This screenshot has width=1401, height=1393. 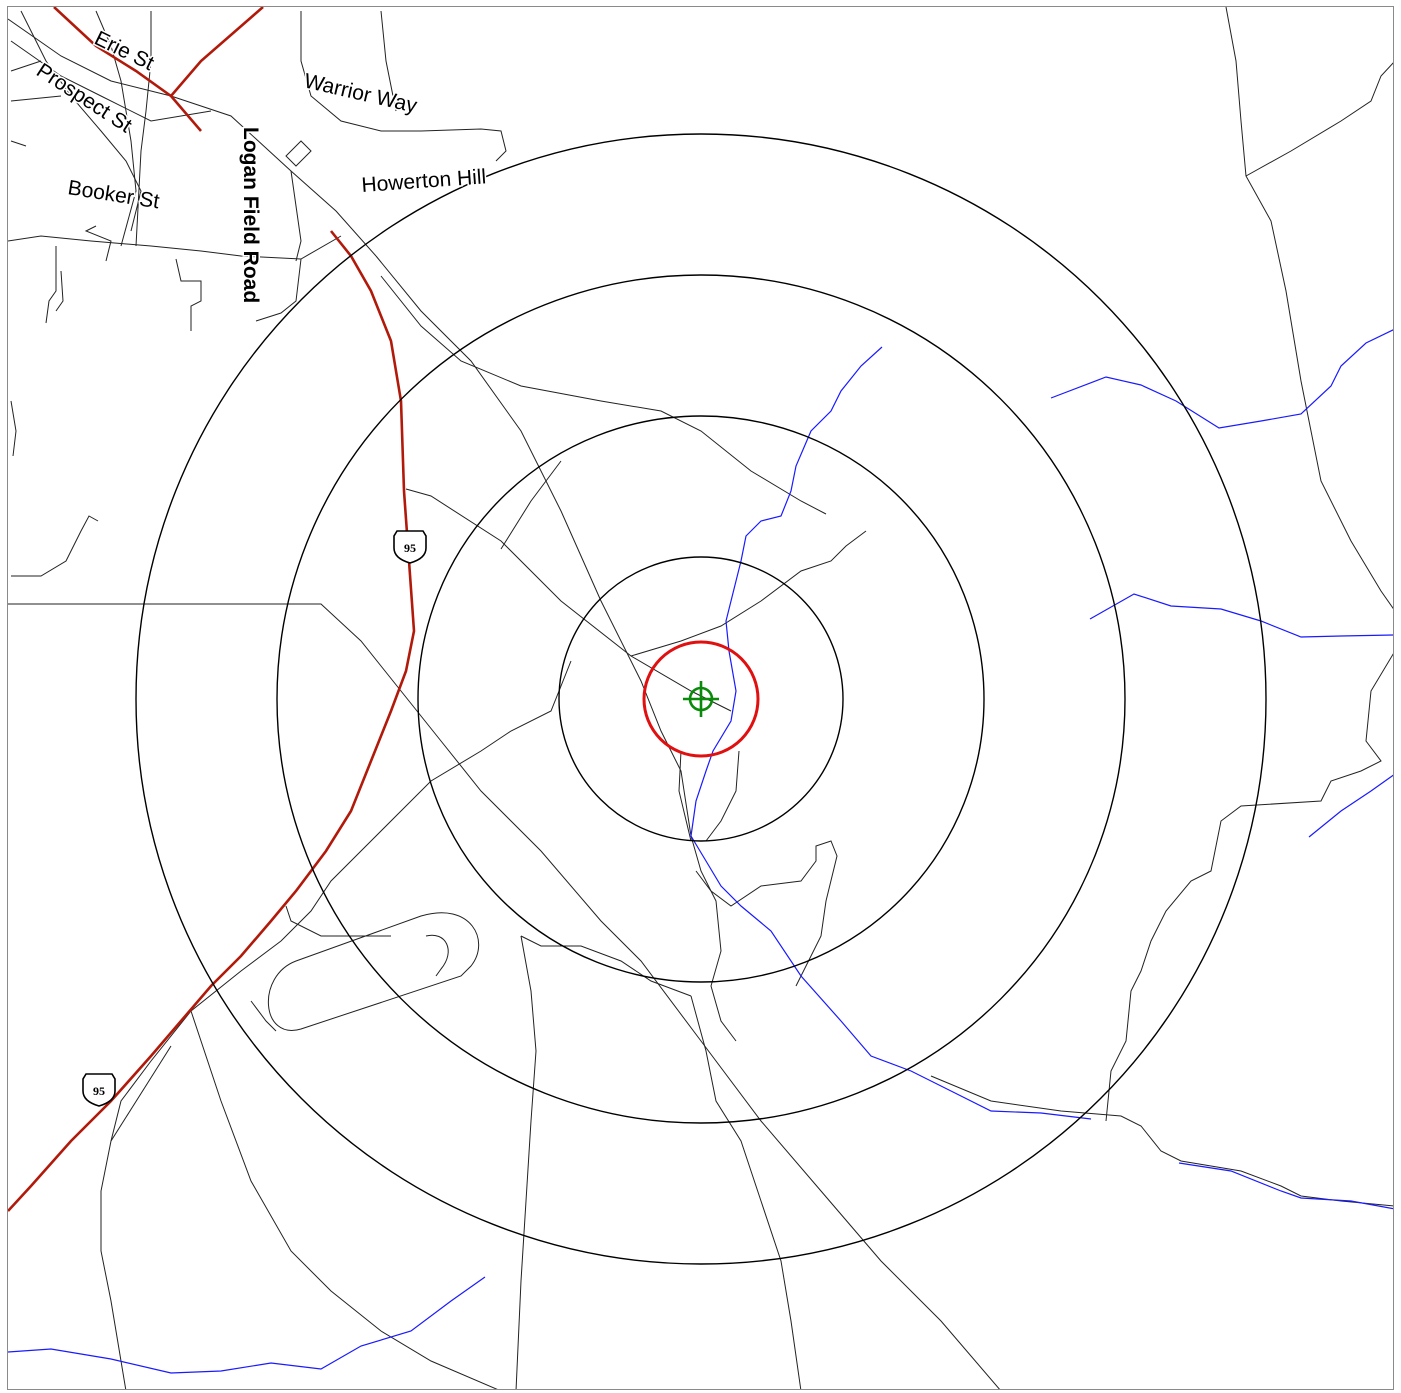 I want to click on race-track-inner, so click(x=437, y=955).